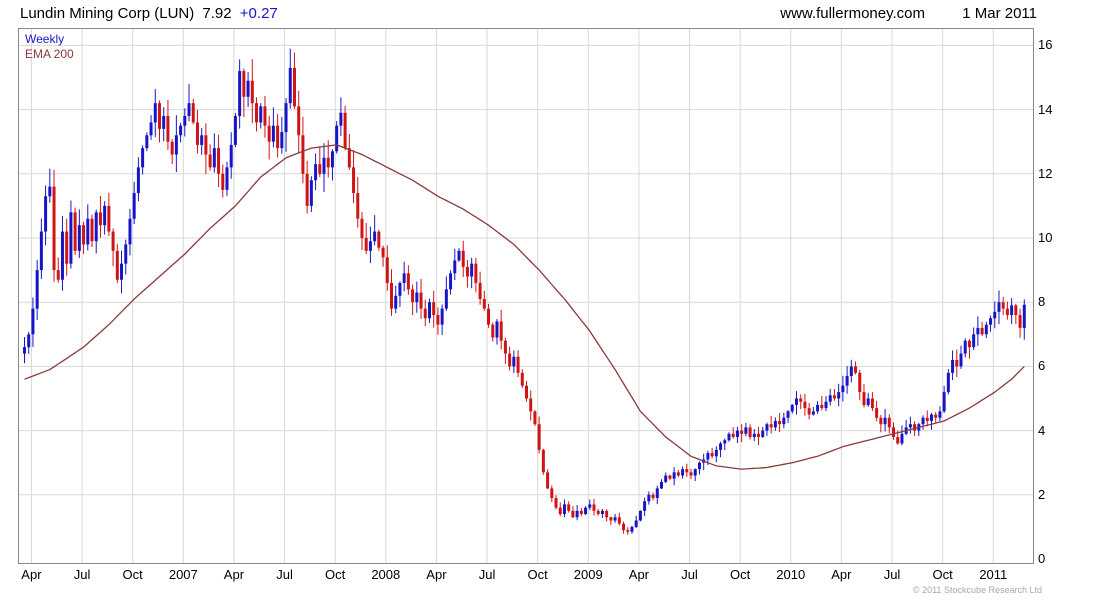 The image size is (1100, 600). Describe the element at coordinates (1042, 558) in the screenshot. I see `y-axis-label: 0` at that location.